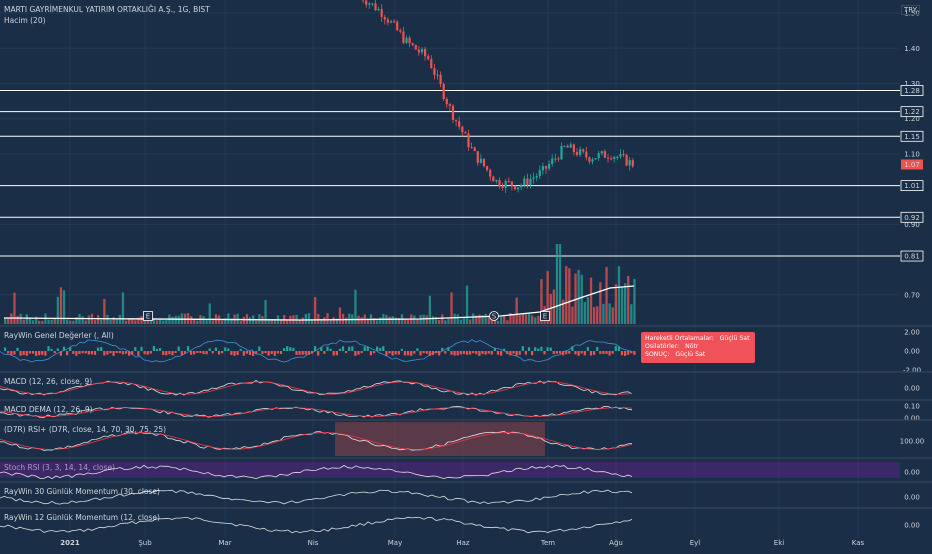  Describe the element at coordinates (319, 284) in the screenshot. I see `volume-bars` at that location.